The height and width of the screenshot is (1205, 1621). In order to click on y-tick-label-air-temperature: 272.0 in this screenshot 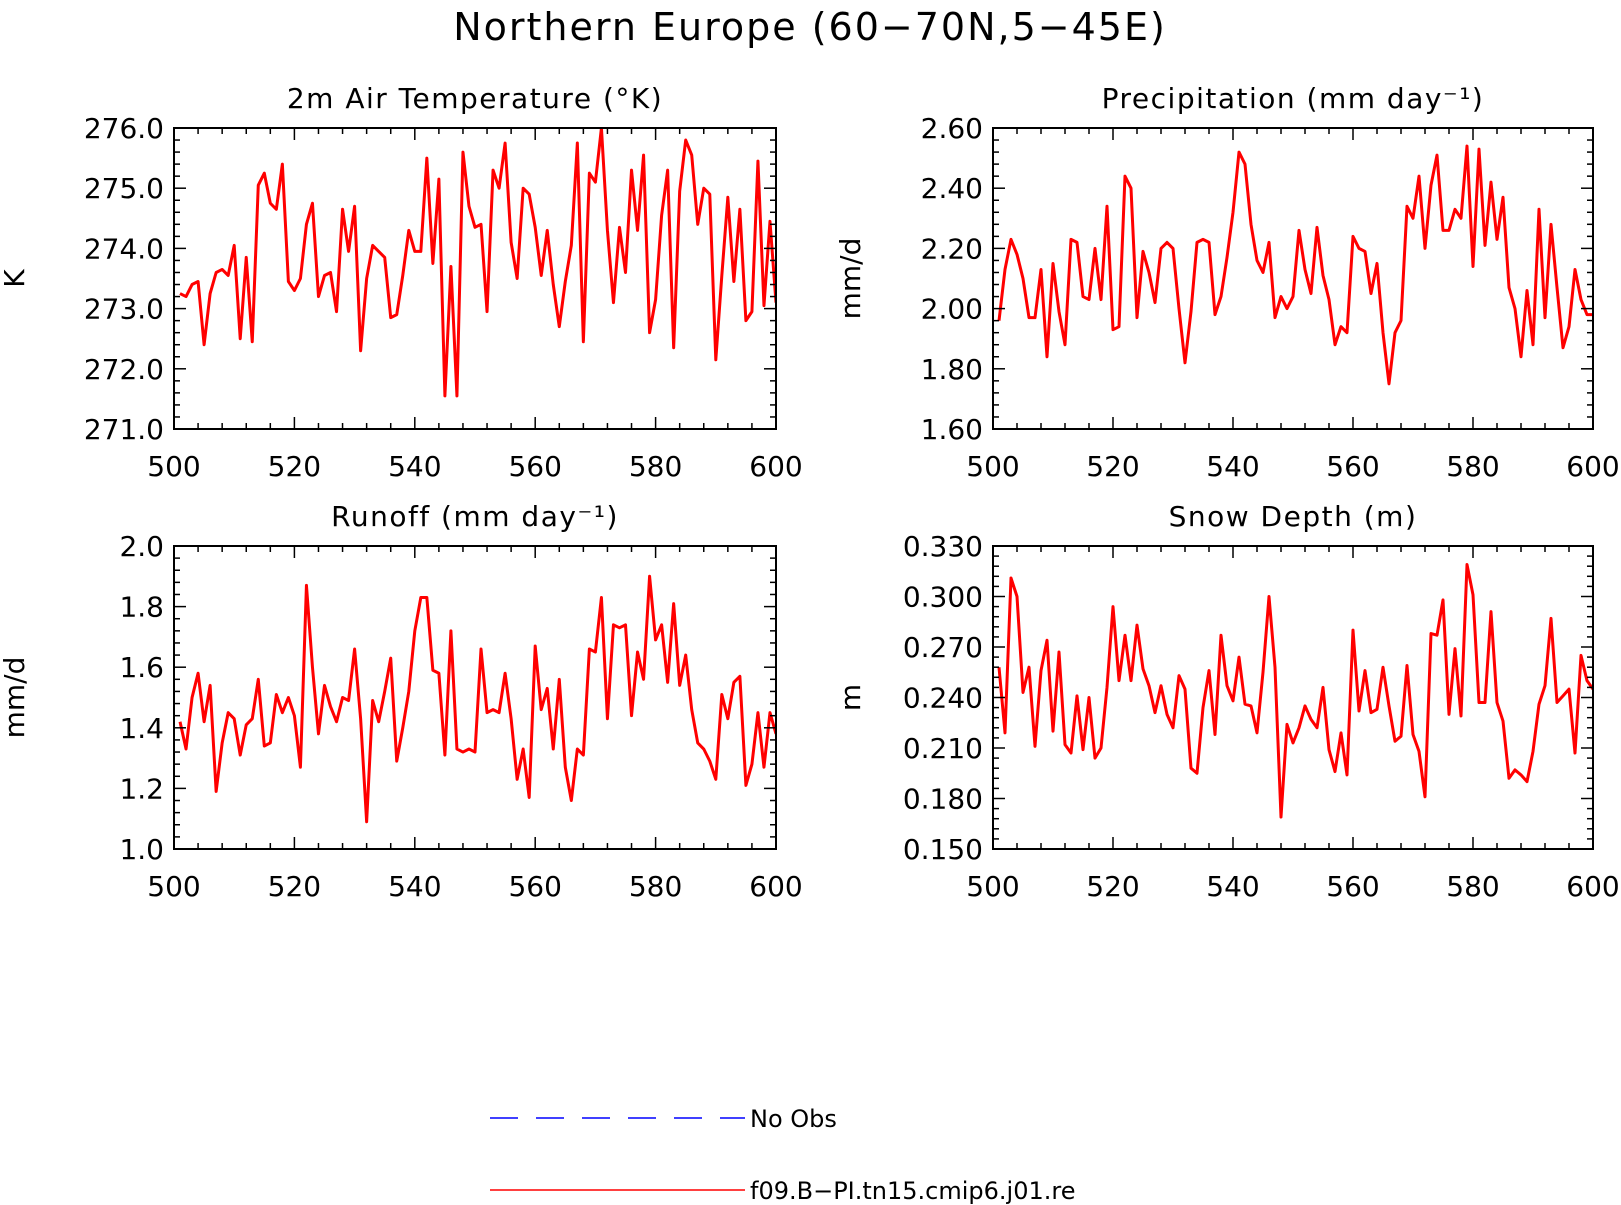, I will do `click(124, 369)`.